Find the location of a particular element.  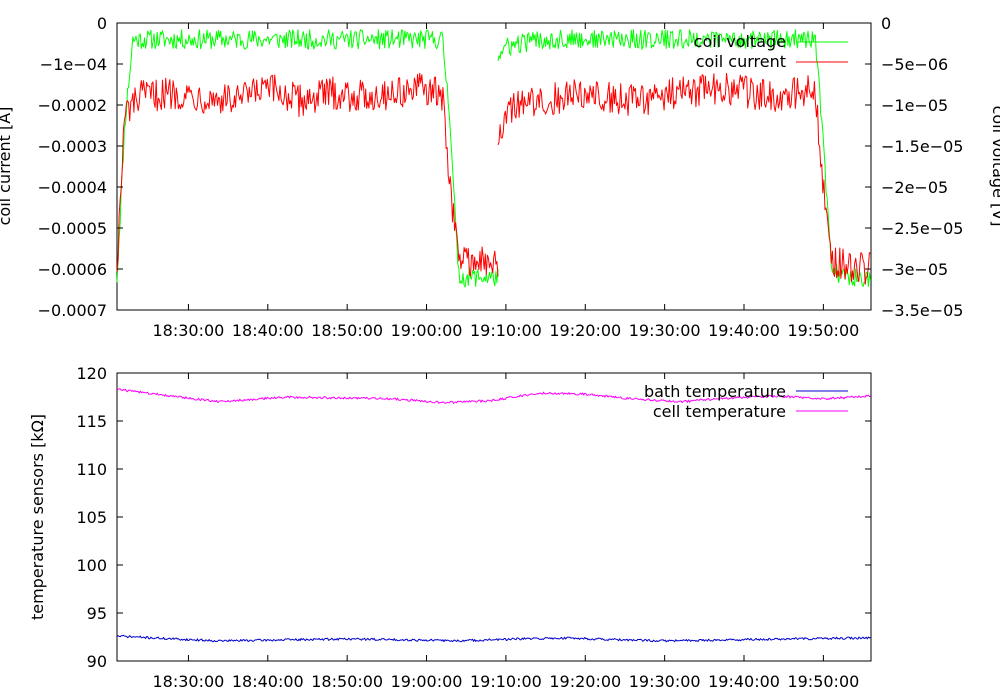

top-x-tick-label: 18:50:00 is located at coordinates (347, 330).